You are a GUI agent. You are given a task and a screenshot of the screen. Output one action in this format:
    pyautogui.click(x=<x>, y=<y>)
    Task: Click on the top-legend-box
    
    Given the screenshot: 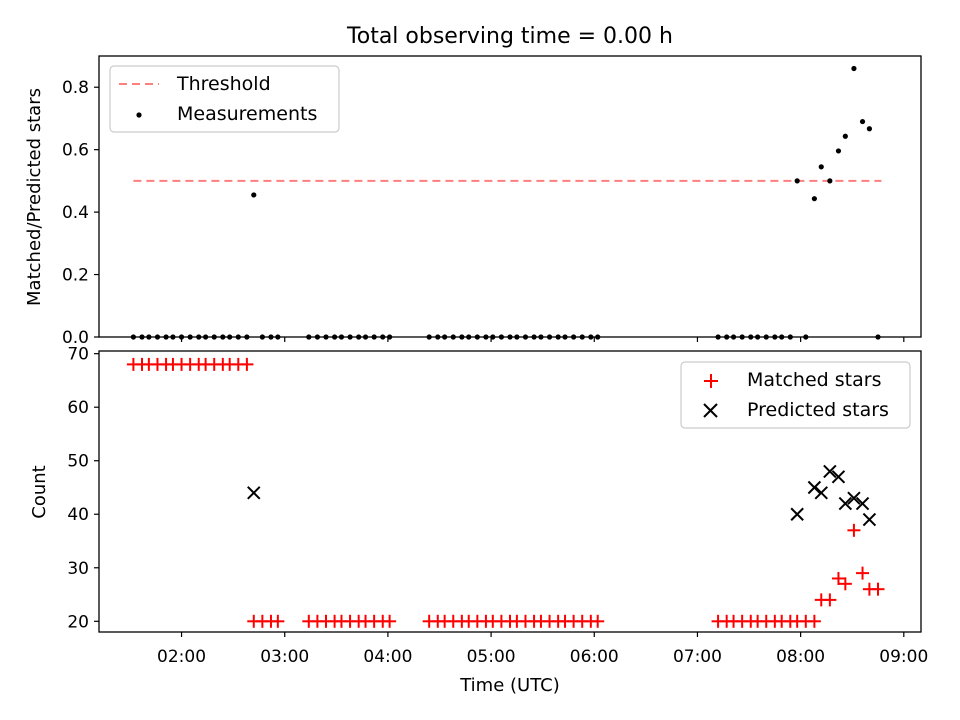 What is the action you would take?
    pyautogui.click(x=224, y=99)
    